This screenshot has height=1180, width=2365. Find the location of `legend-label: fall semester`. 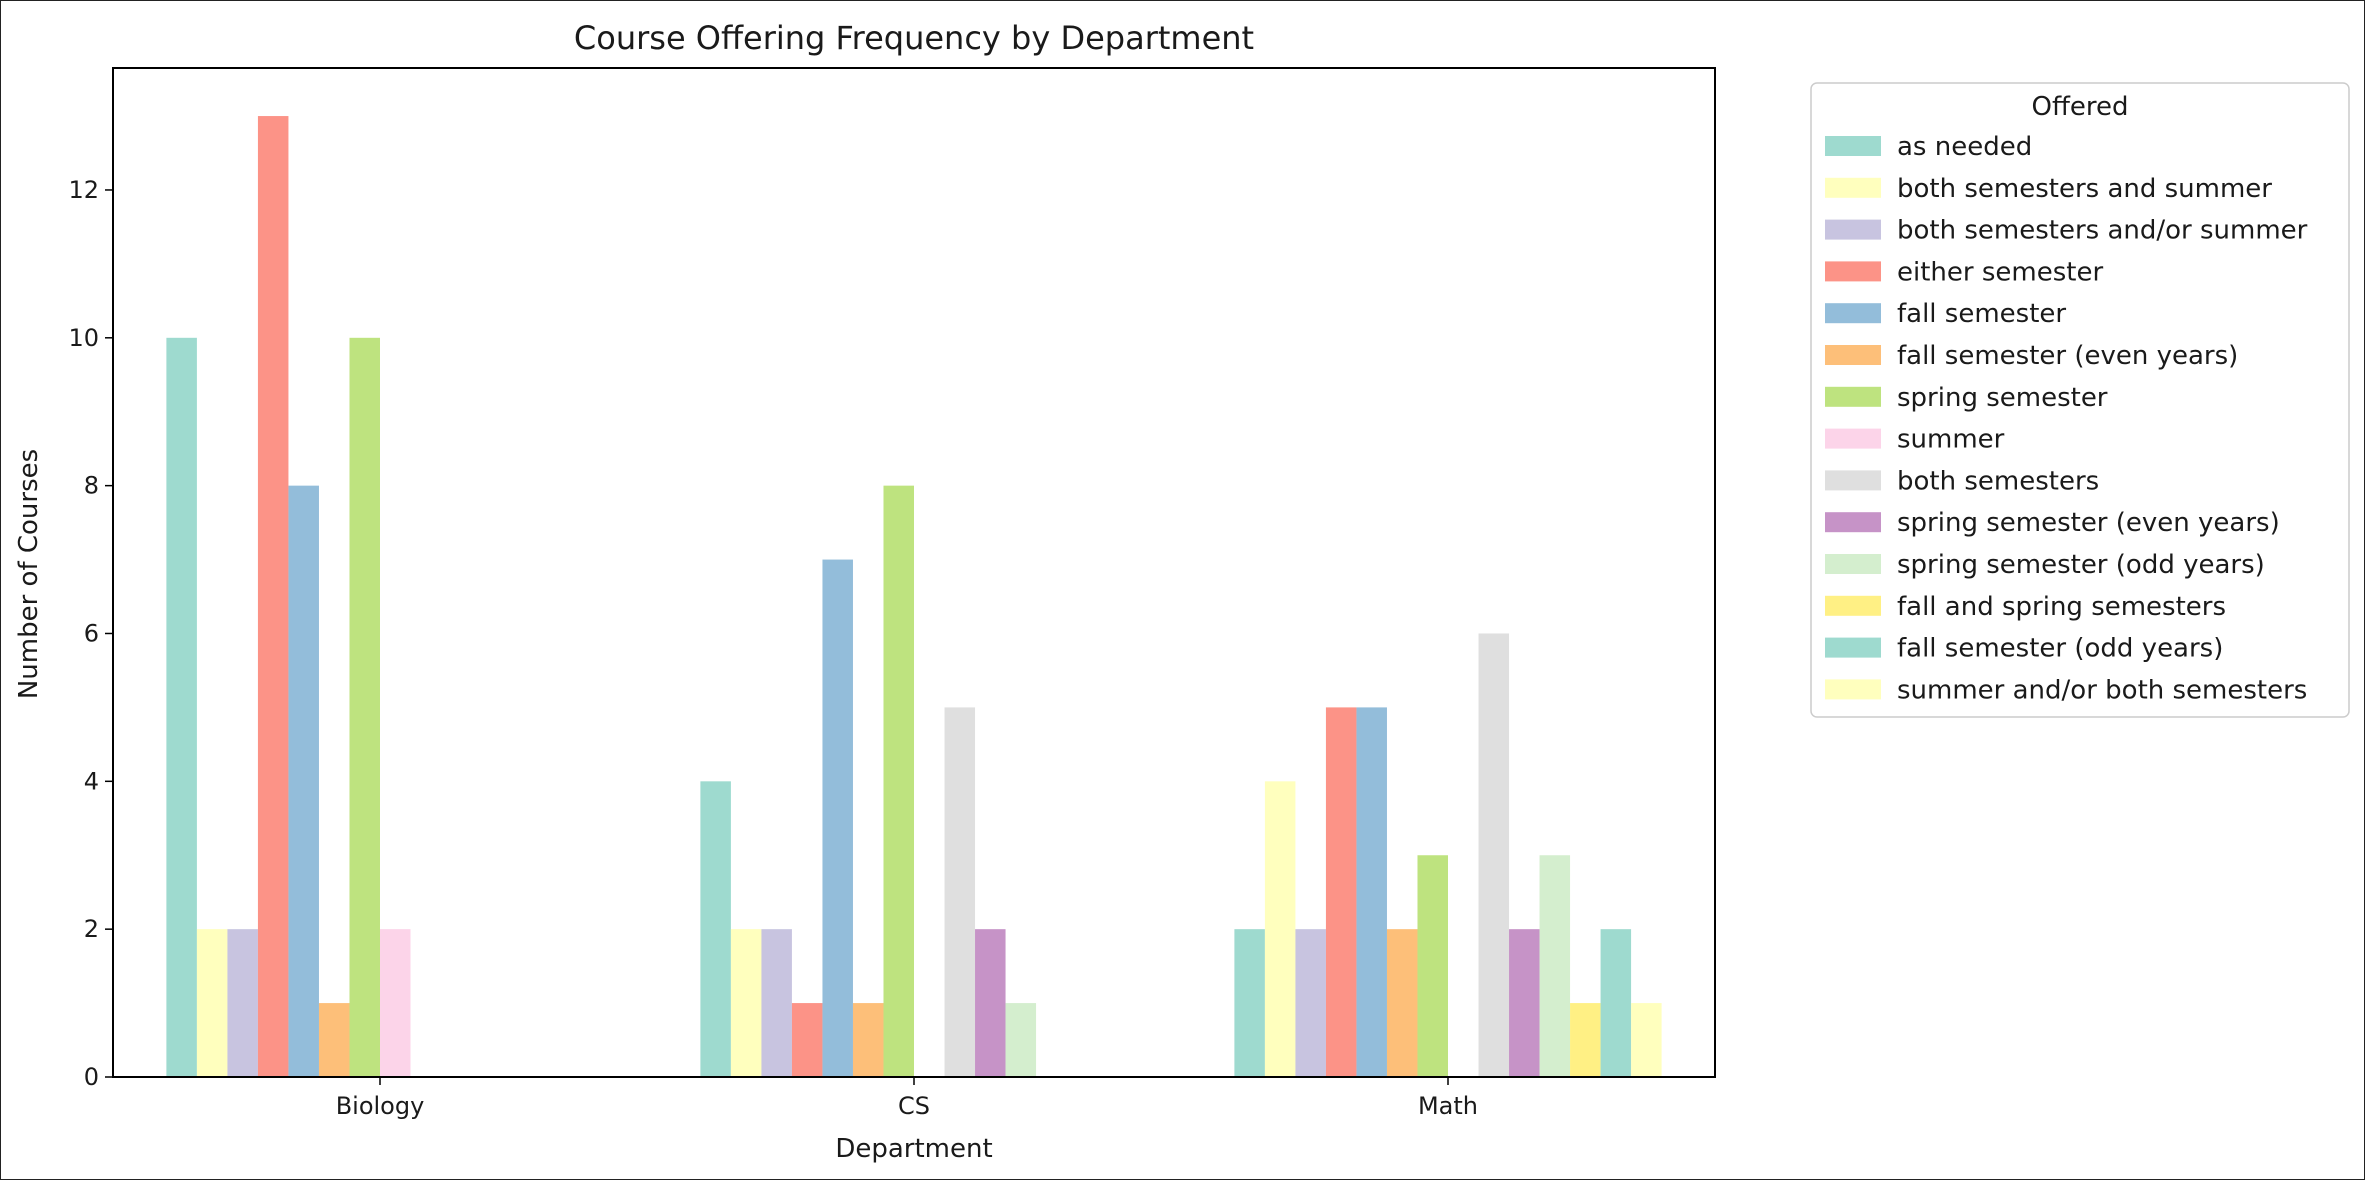

legend-label: fall semester is located at coordinates (1981, 314).